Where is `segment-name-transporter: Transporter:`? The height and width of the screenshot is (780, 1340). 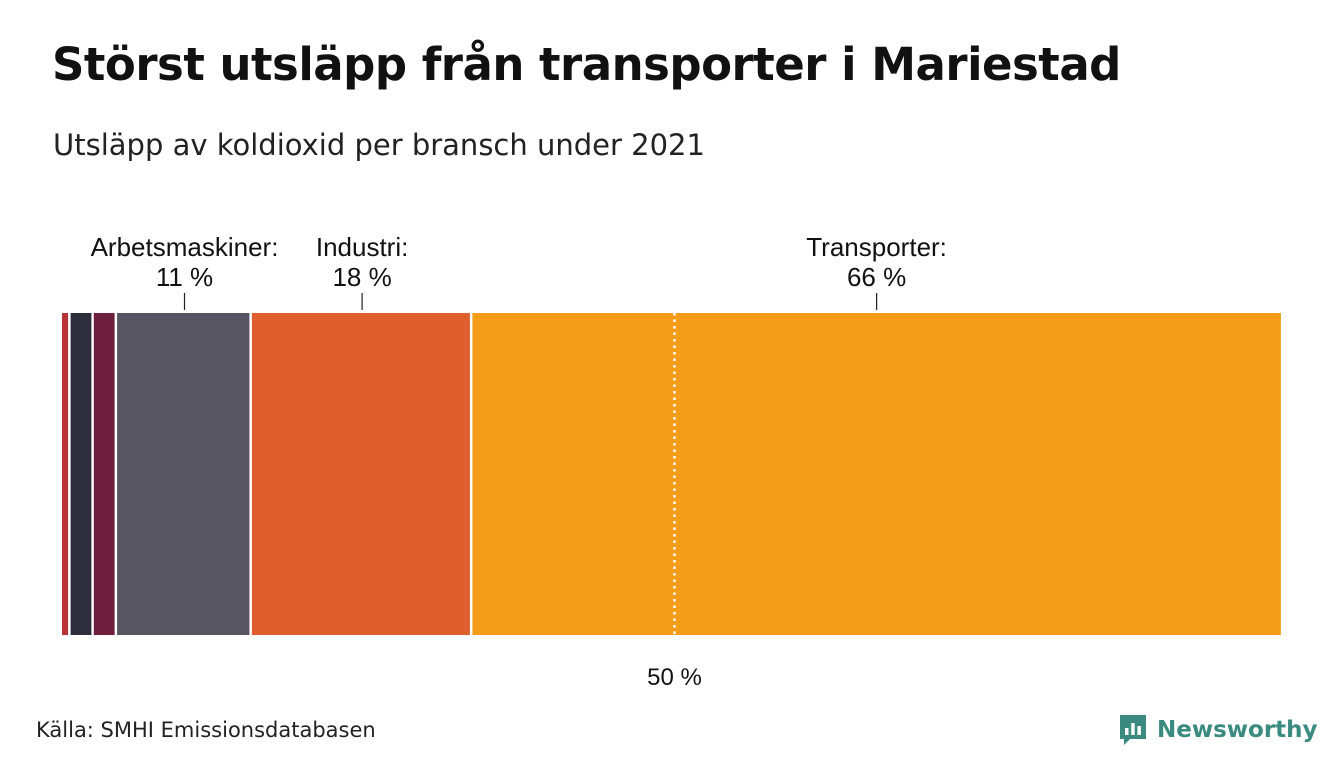 segment-name-transporter: Transporter: is located at coordinates (876, 247).